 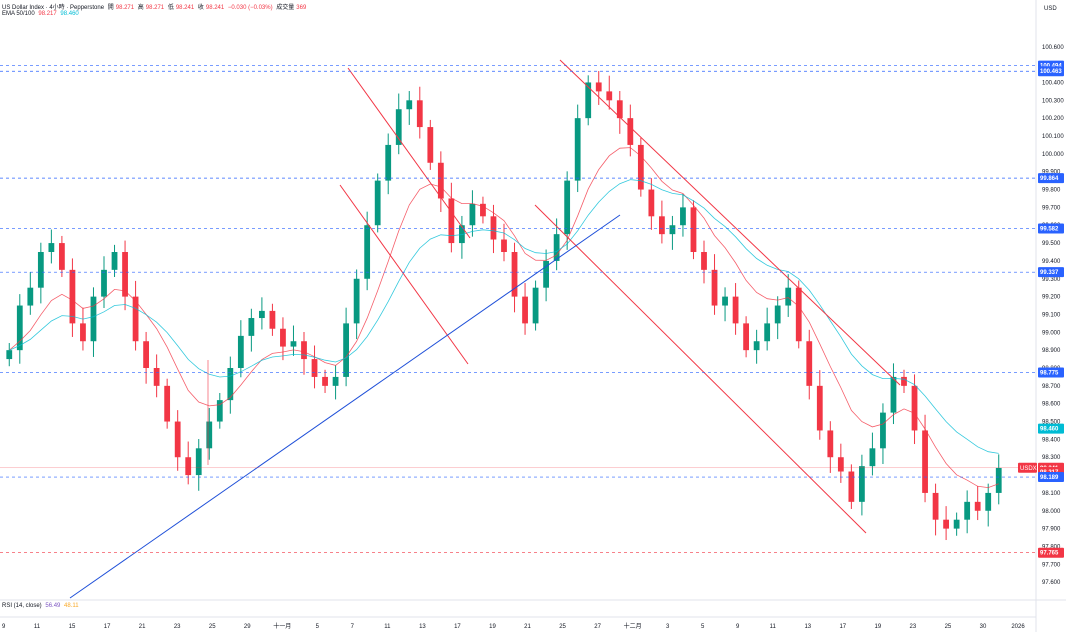 What do you see at coordinates (53, 8) in the screenshot?
I see `symbol-title: US Dollar Index · 4小時 · Pepperstone` at bounding box center [53, 8].